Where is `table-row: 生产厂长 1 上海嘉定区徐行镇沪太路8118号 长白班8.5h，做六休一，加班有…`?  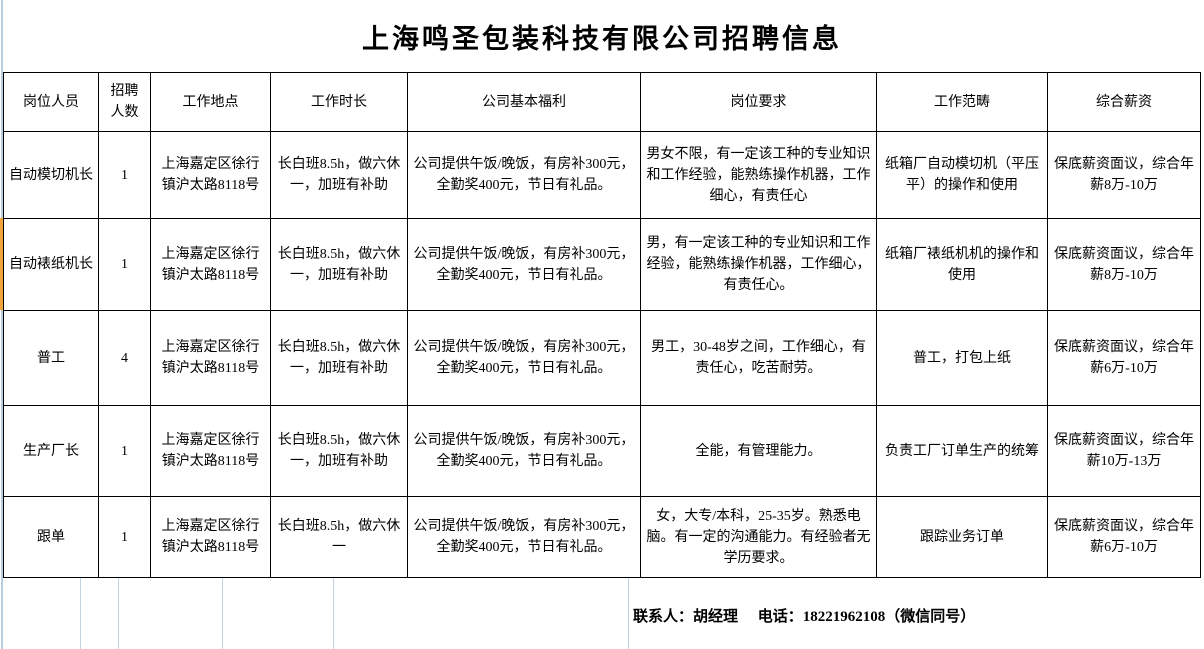 table-row: 生产厂长 1 上海嘉定区徐行镇沪太路8118号 长白班8.5h，做六休一，加班有… is located at coordinates (602, 451).